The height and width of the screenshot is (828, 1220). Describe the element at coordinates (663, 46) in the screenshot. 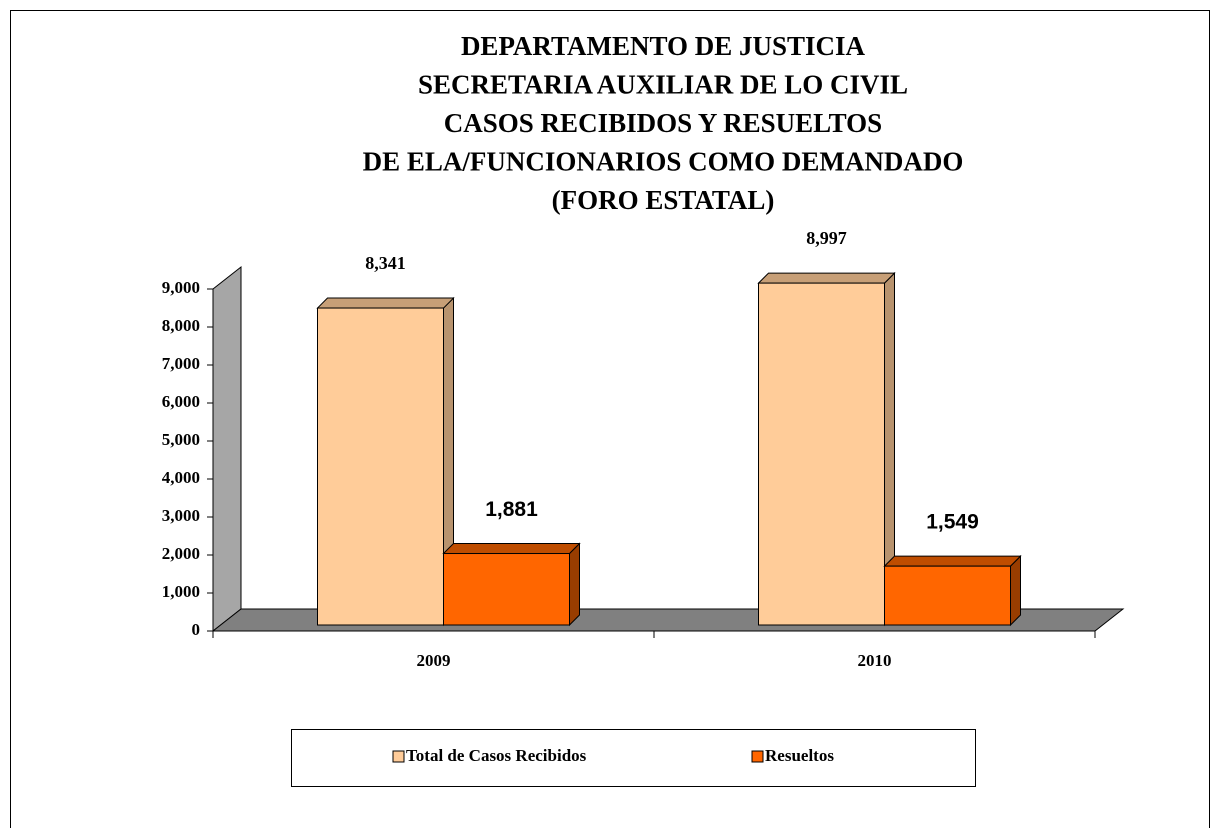

I see `chart-title: DEPARTAMENTO DE JUSTICIA` at that location.